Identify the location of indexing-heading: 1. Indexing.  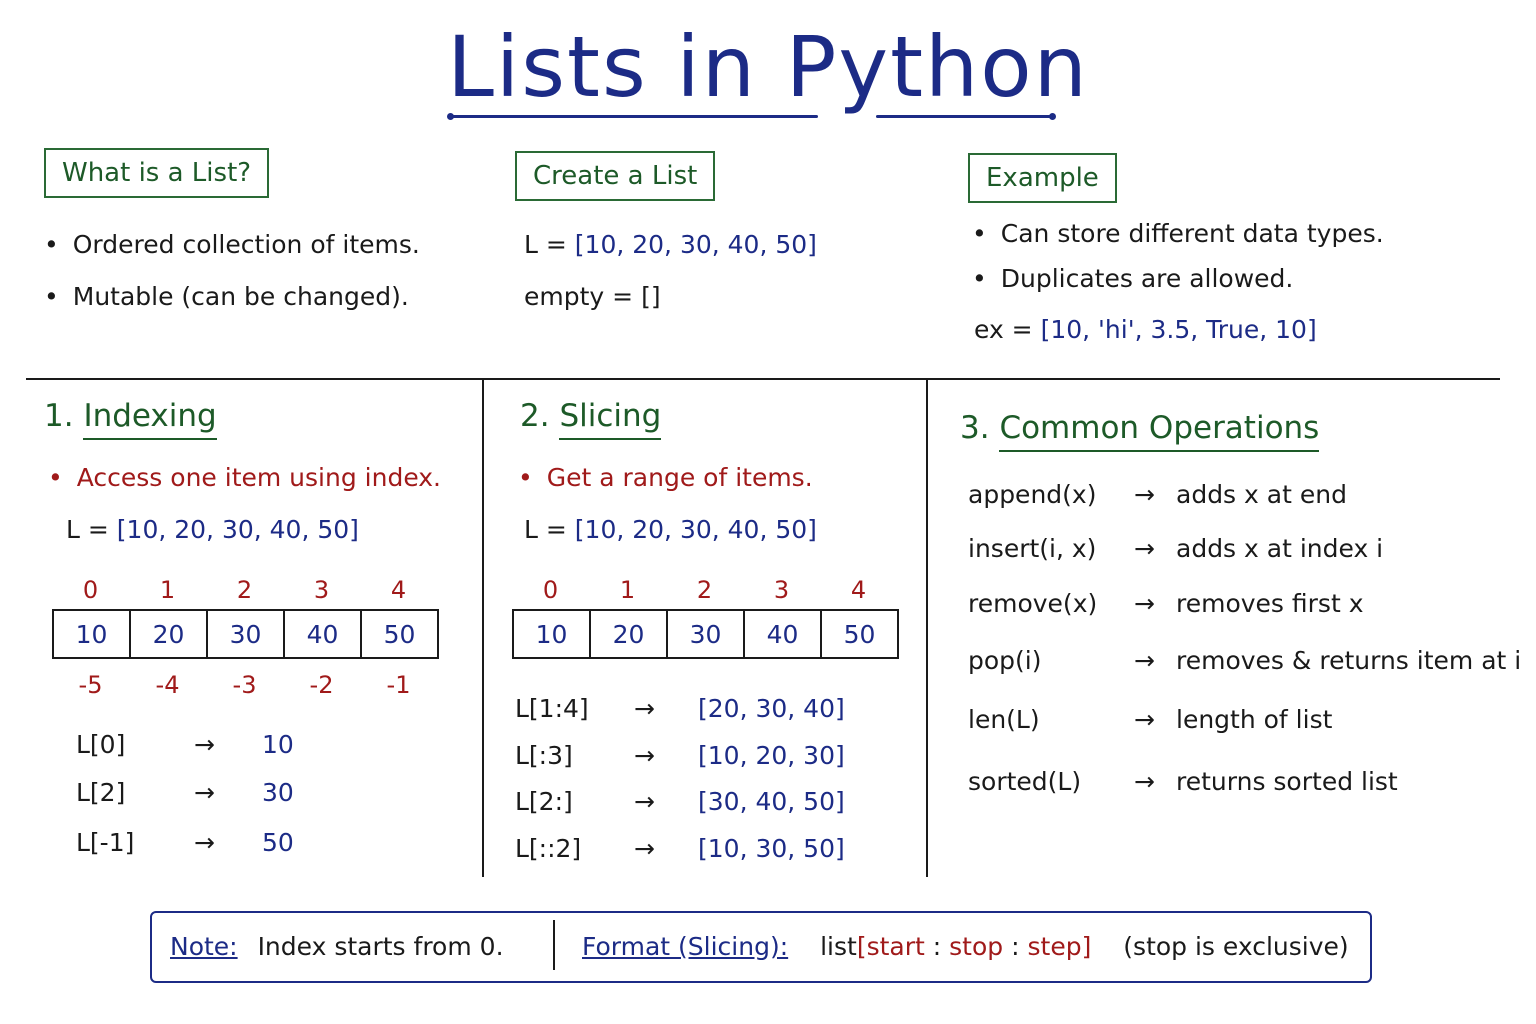
(130, 419).